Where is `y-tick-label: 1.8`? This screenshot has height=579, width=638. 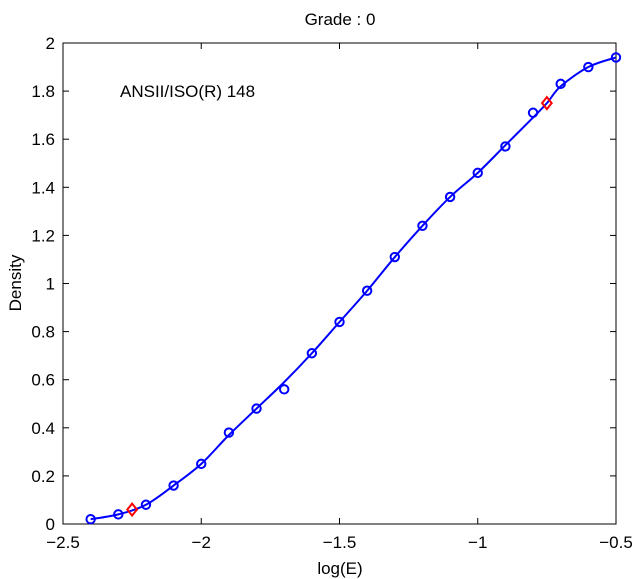
y-tick-label: 1.8 is located at coordinates (43, 91).